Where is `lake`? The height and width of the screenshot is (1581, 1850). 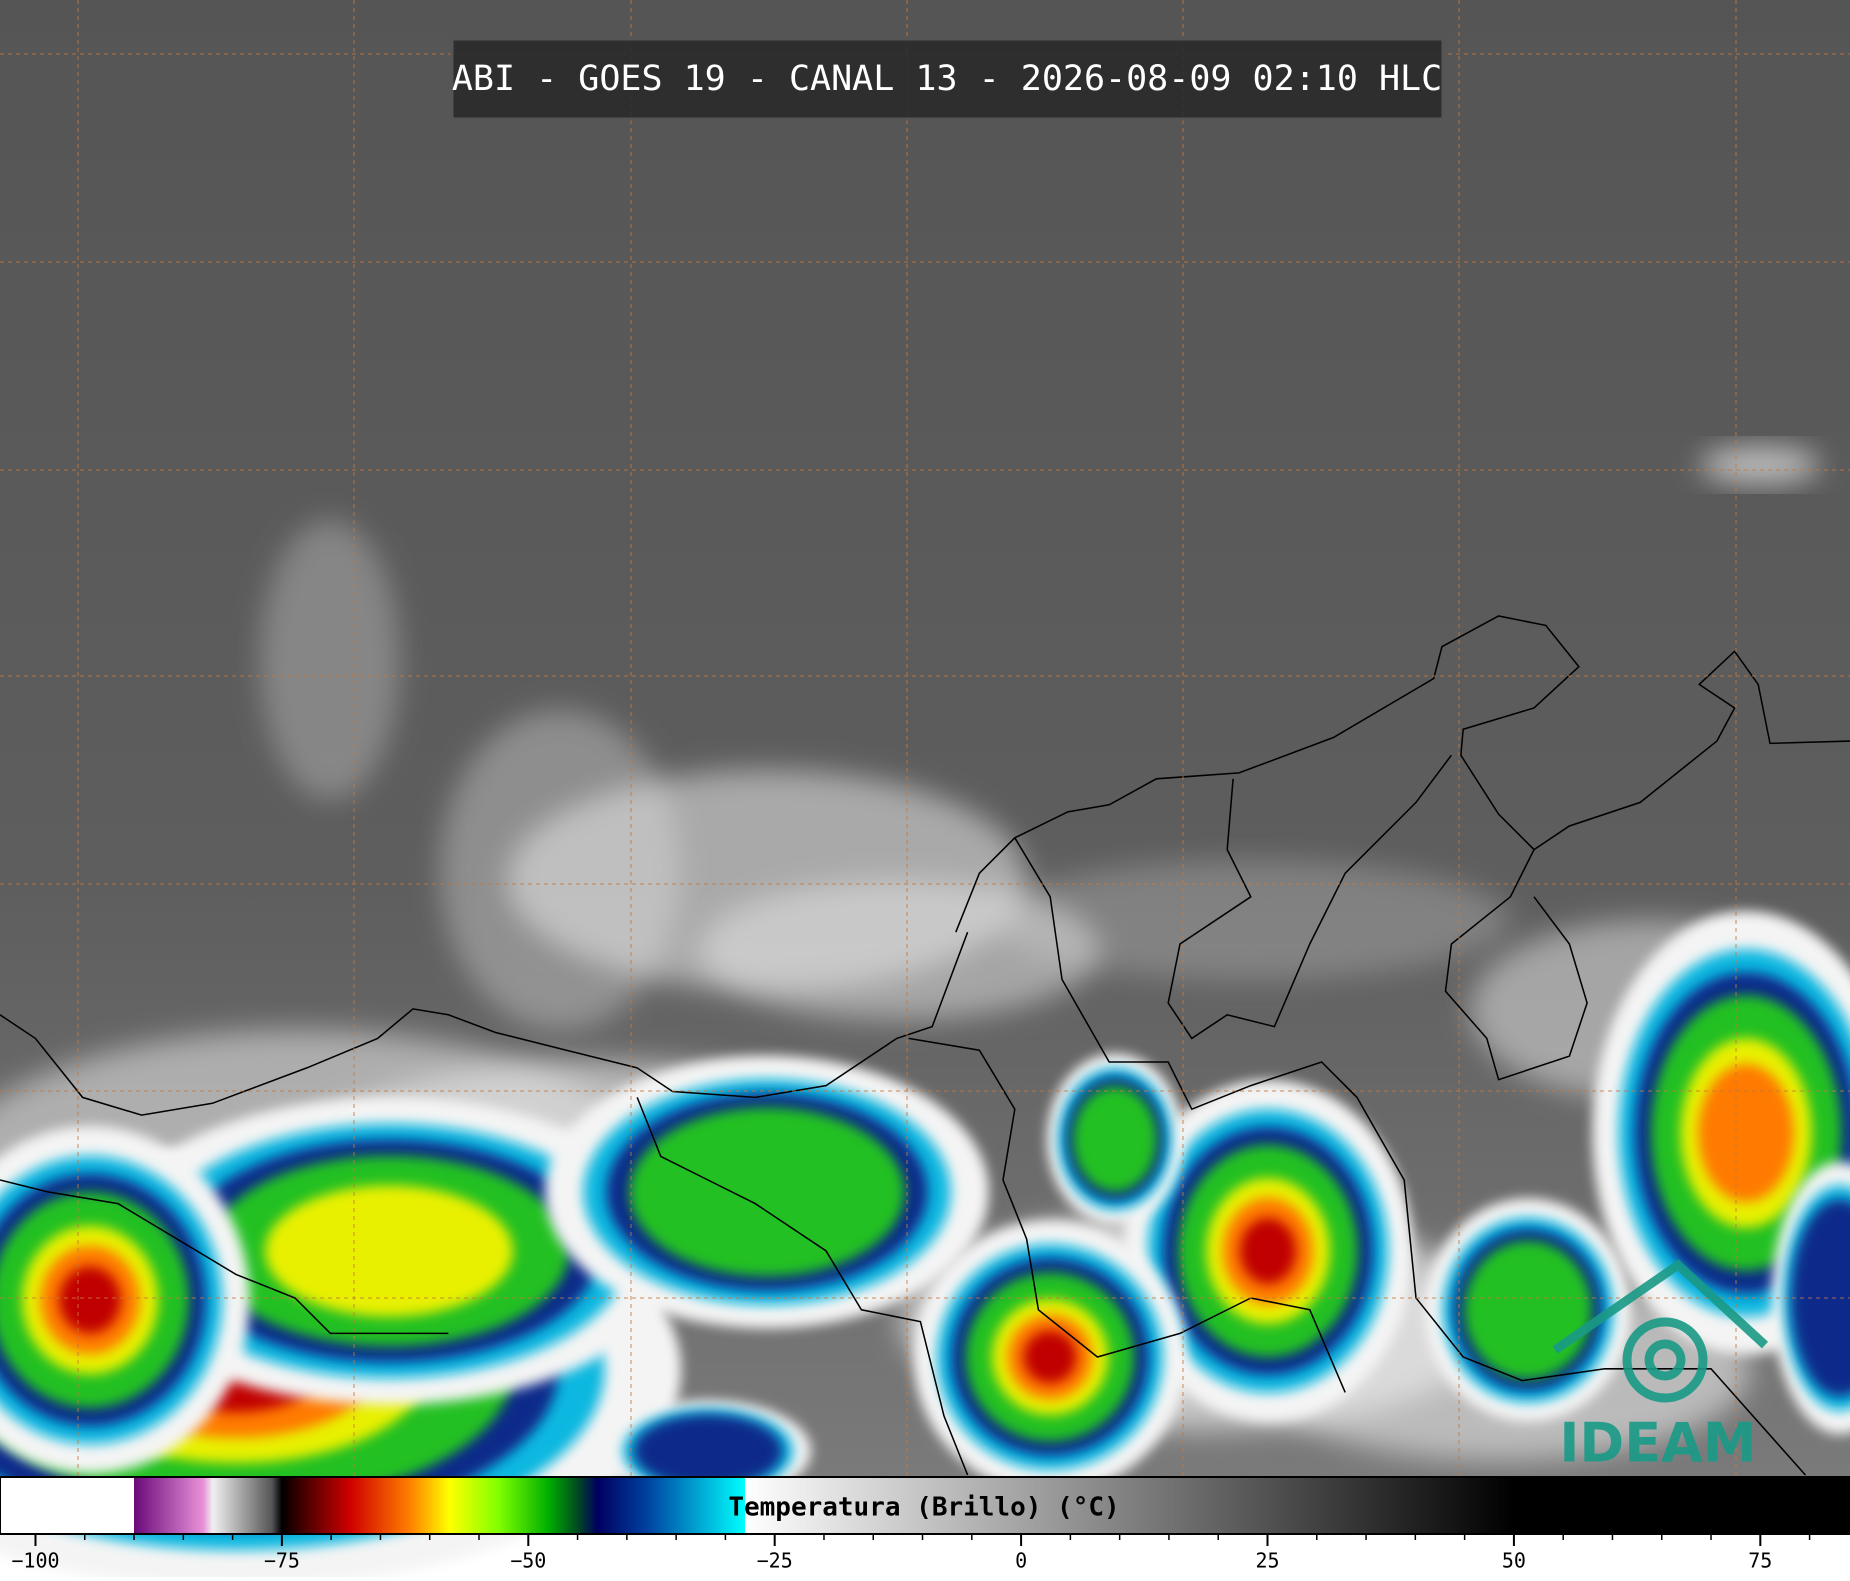
lake is located at coordinates (1516, 965).